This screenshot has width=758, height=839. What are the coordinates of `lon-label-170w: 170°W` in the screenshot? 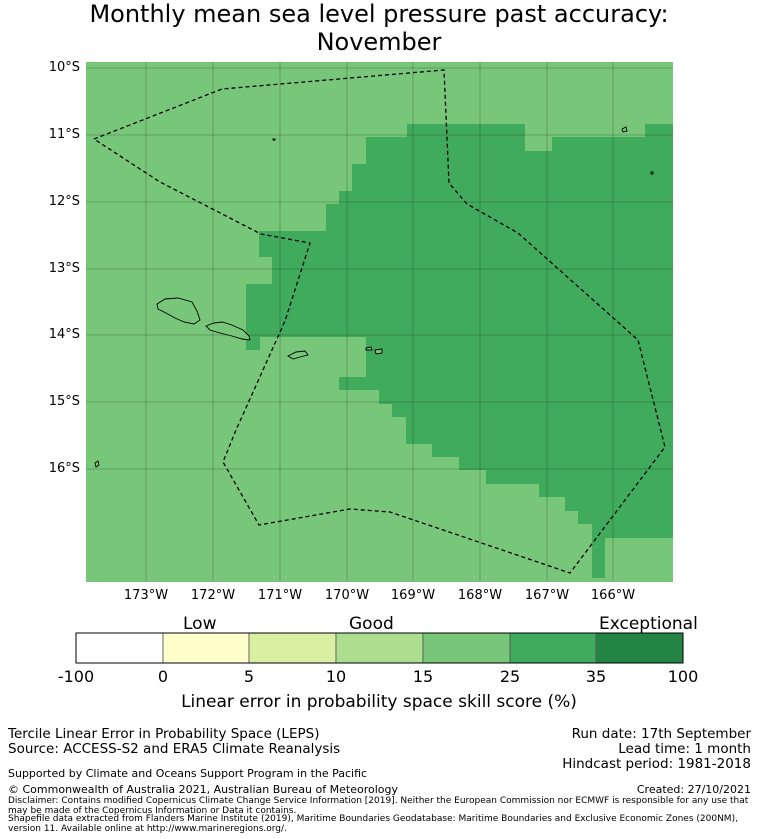 It's located at (347, 595).